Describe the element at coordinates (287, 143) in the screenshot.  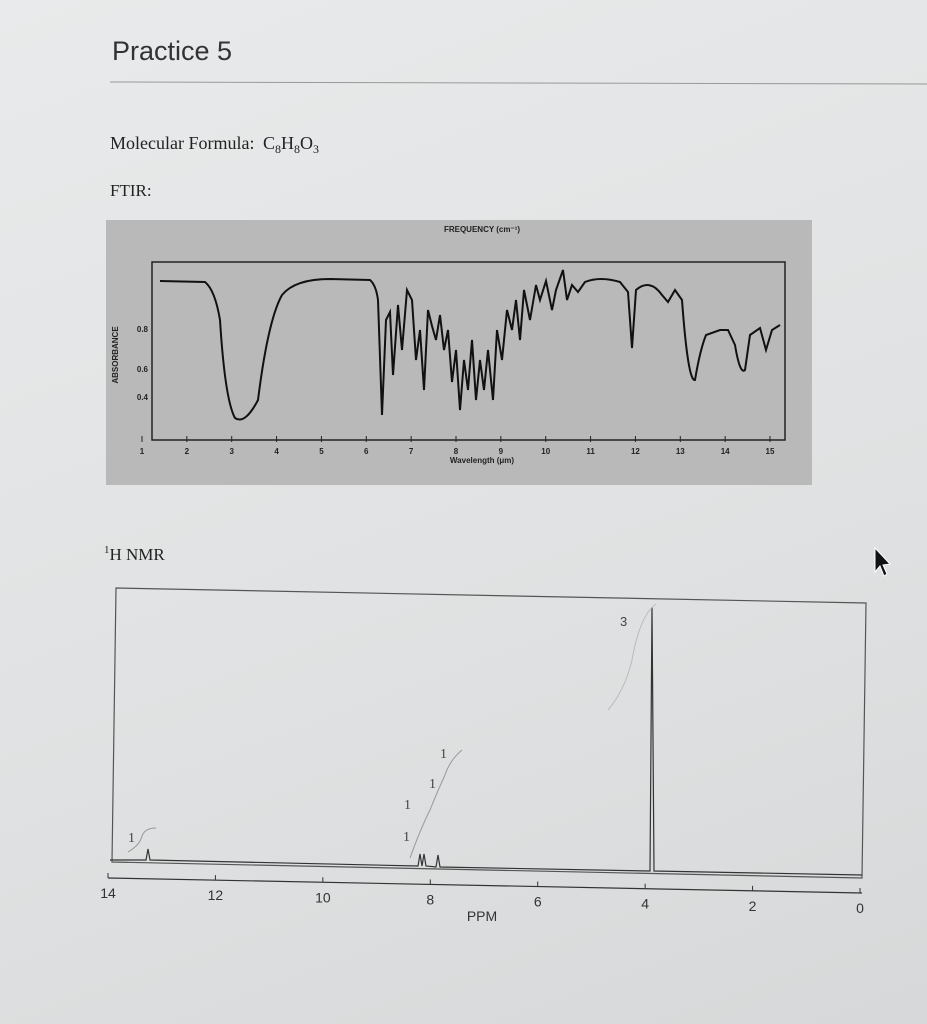
I see `symbol: H` at that location.